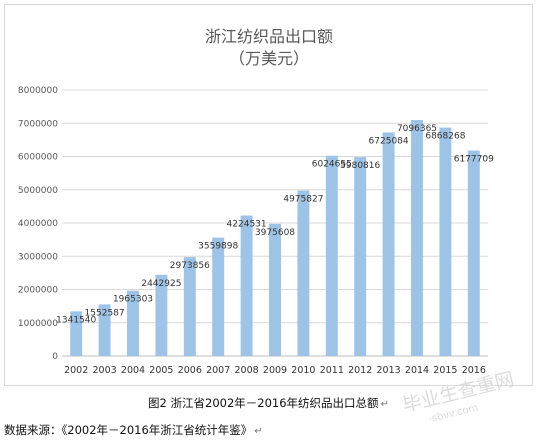  Describe the element at coordinates (190, 266) in the screenshot. I see `data-label-2006: 2973856` at that location.